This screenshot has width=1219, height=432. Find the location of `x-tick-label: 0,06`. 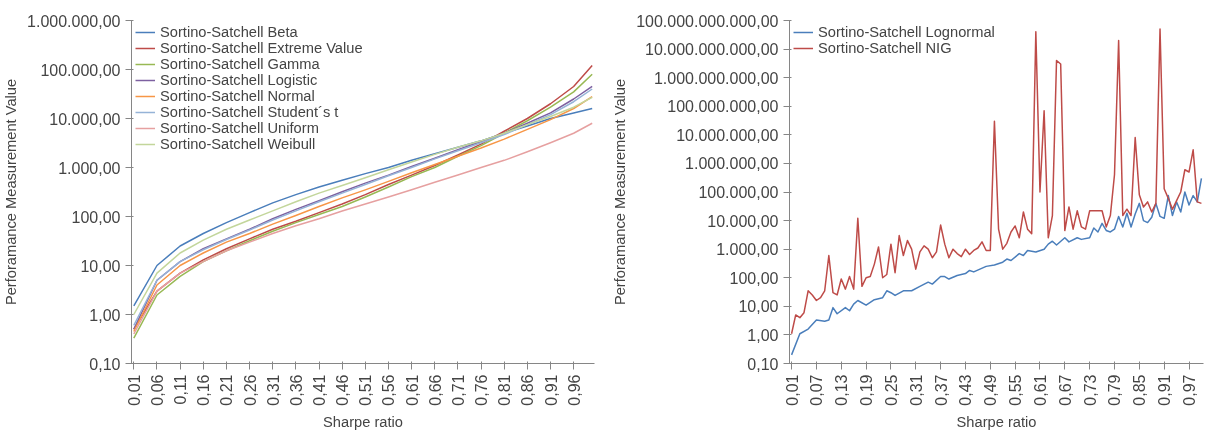

x-tick-label: 0,06 is located at coordinates (157, 390).